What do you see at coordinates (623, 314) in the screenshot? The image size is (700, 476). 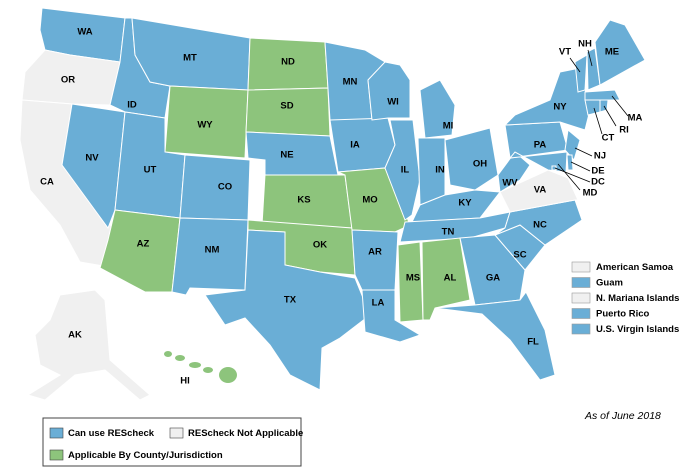 I see `legend-label: Puerto Rico` at bounding box center [623, 314].